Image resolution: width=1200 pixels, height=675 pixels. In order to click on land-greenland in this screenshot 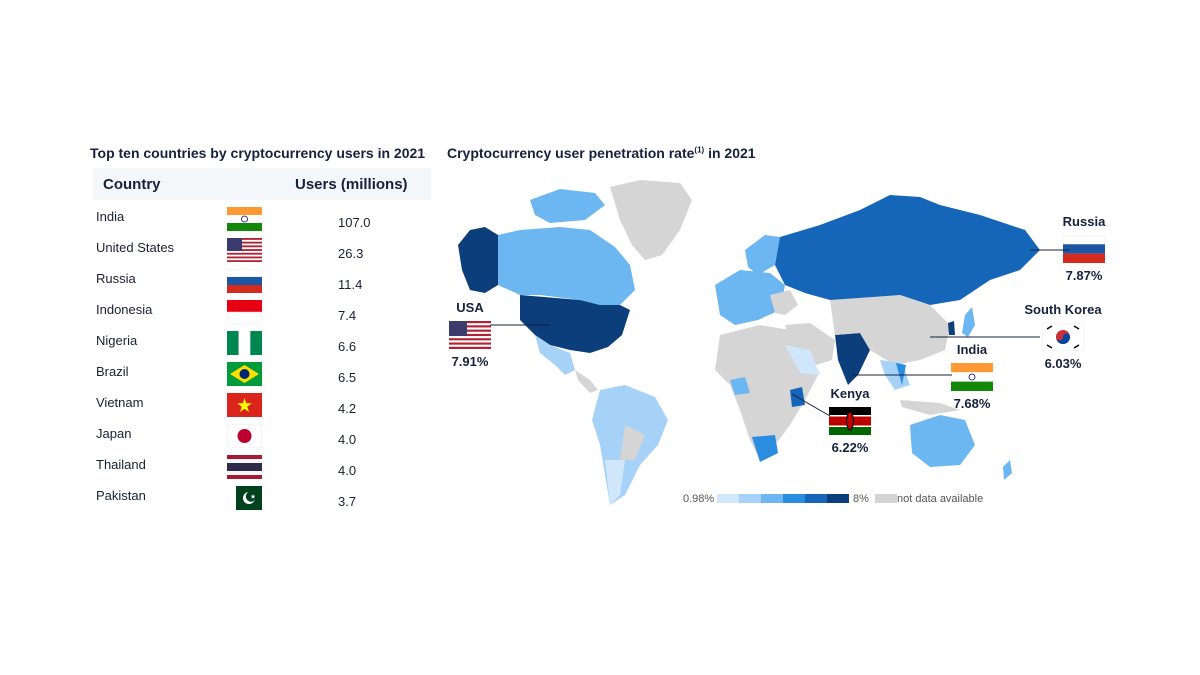, I will do `click(651, 220)`.